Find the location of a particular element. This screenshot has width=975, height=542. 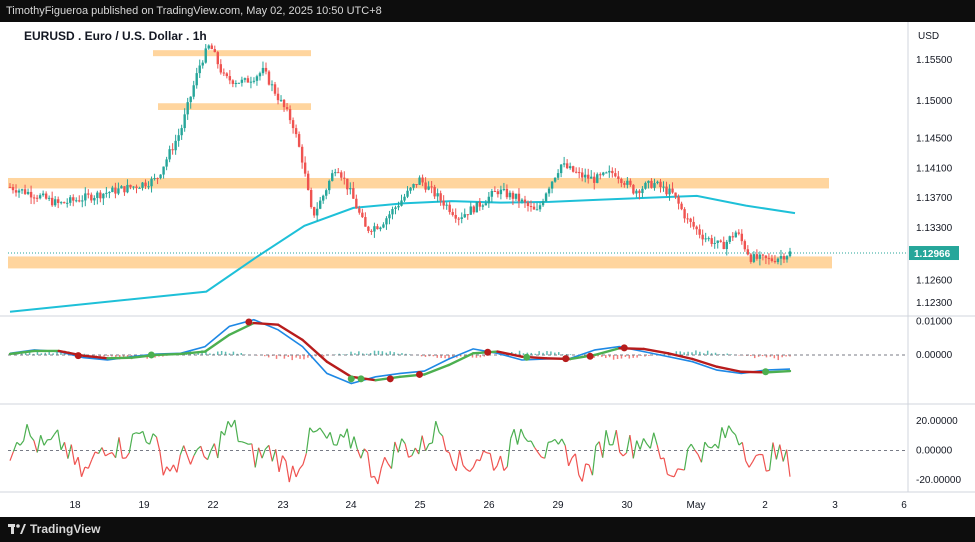

brand-label: TradingView is located at coordinates (65, 529).